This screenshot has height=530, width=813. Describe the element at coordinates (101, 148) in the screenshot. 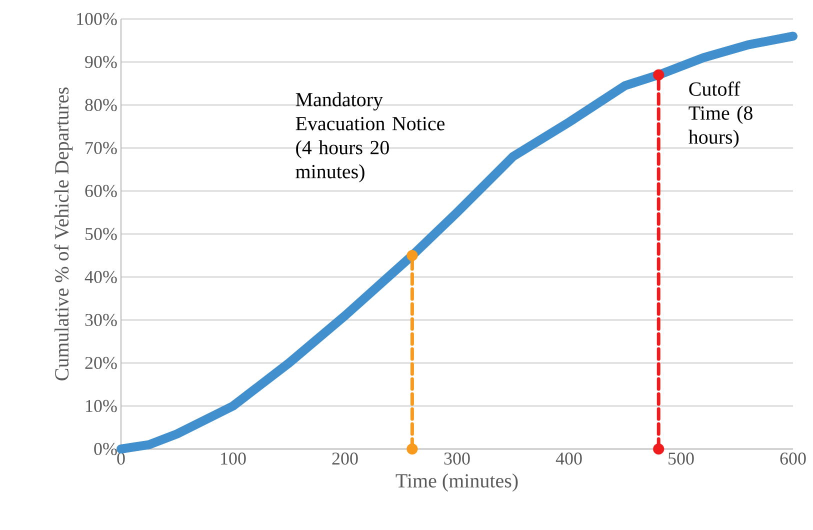

I see `y-tick-label: 70%` at that location.